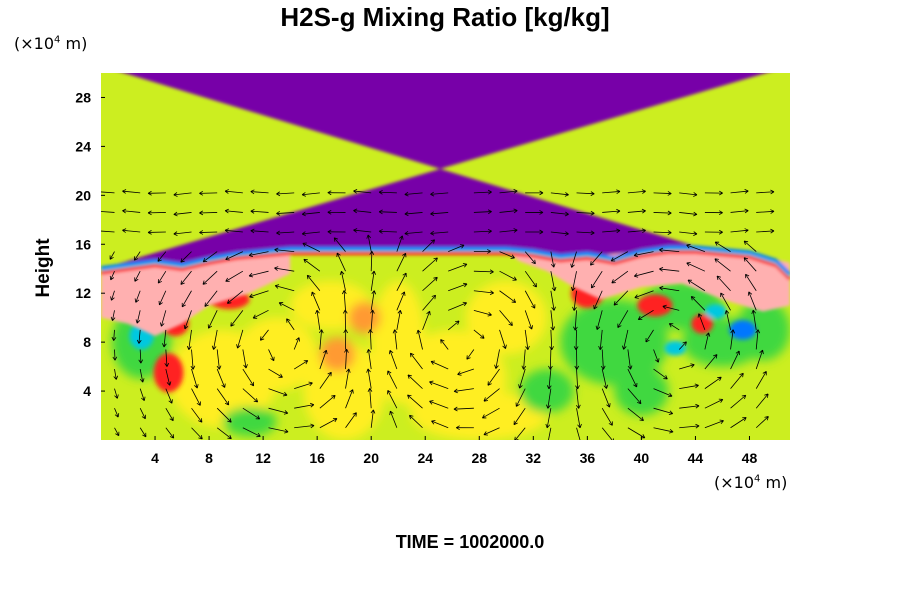  What do you see at coordinates (87, 391) in the screenshot?
I see `y-tick-label: 4` at bounding box center [87, 391].